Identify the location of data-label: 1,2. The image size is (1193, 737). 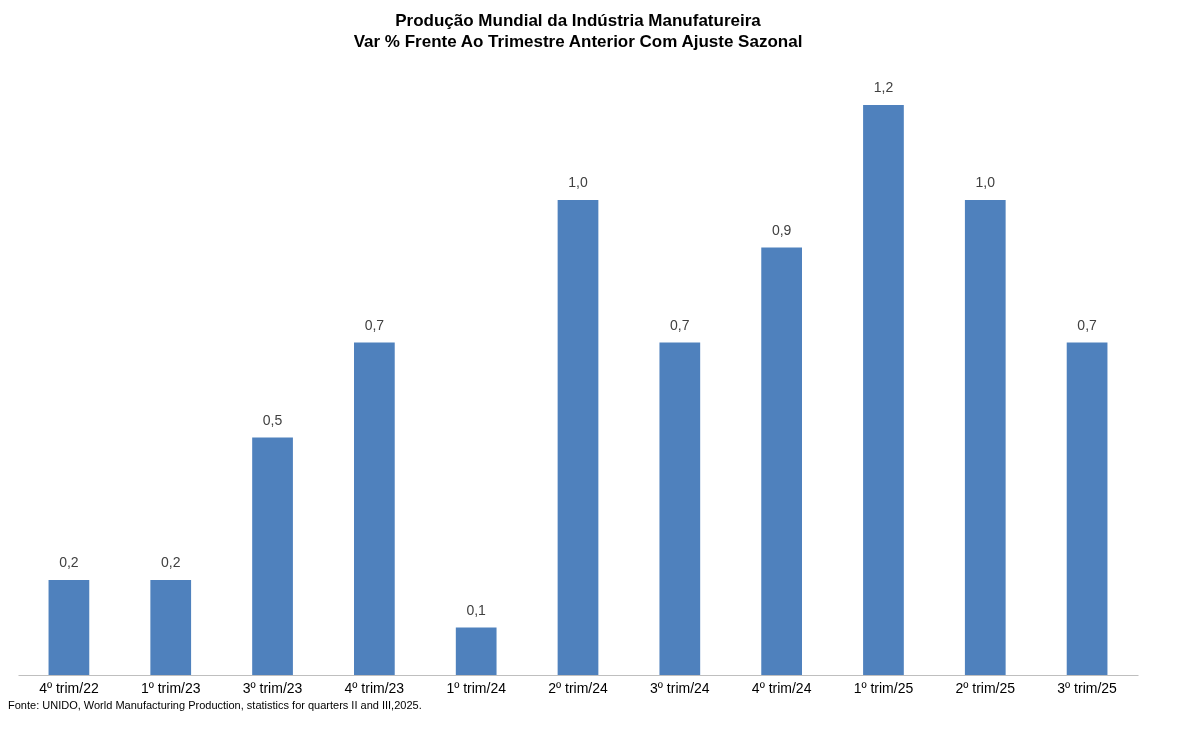
(883, 87).